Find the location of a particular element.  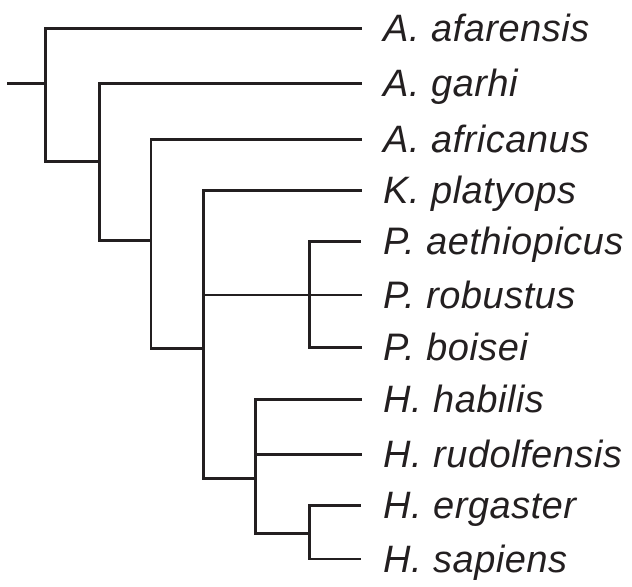

stem-africanus-clade is located at coordinates (125, 240).